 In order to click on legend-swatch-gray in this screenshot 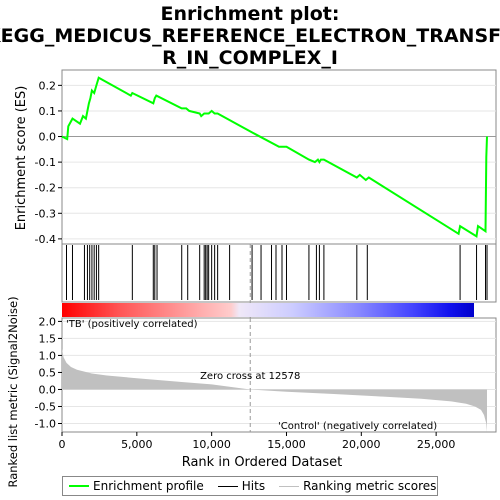, I will do `click(289, 486)`.